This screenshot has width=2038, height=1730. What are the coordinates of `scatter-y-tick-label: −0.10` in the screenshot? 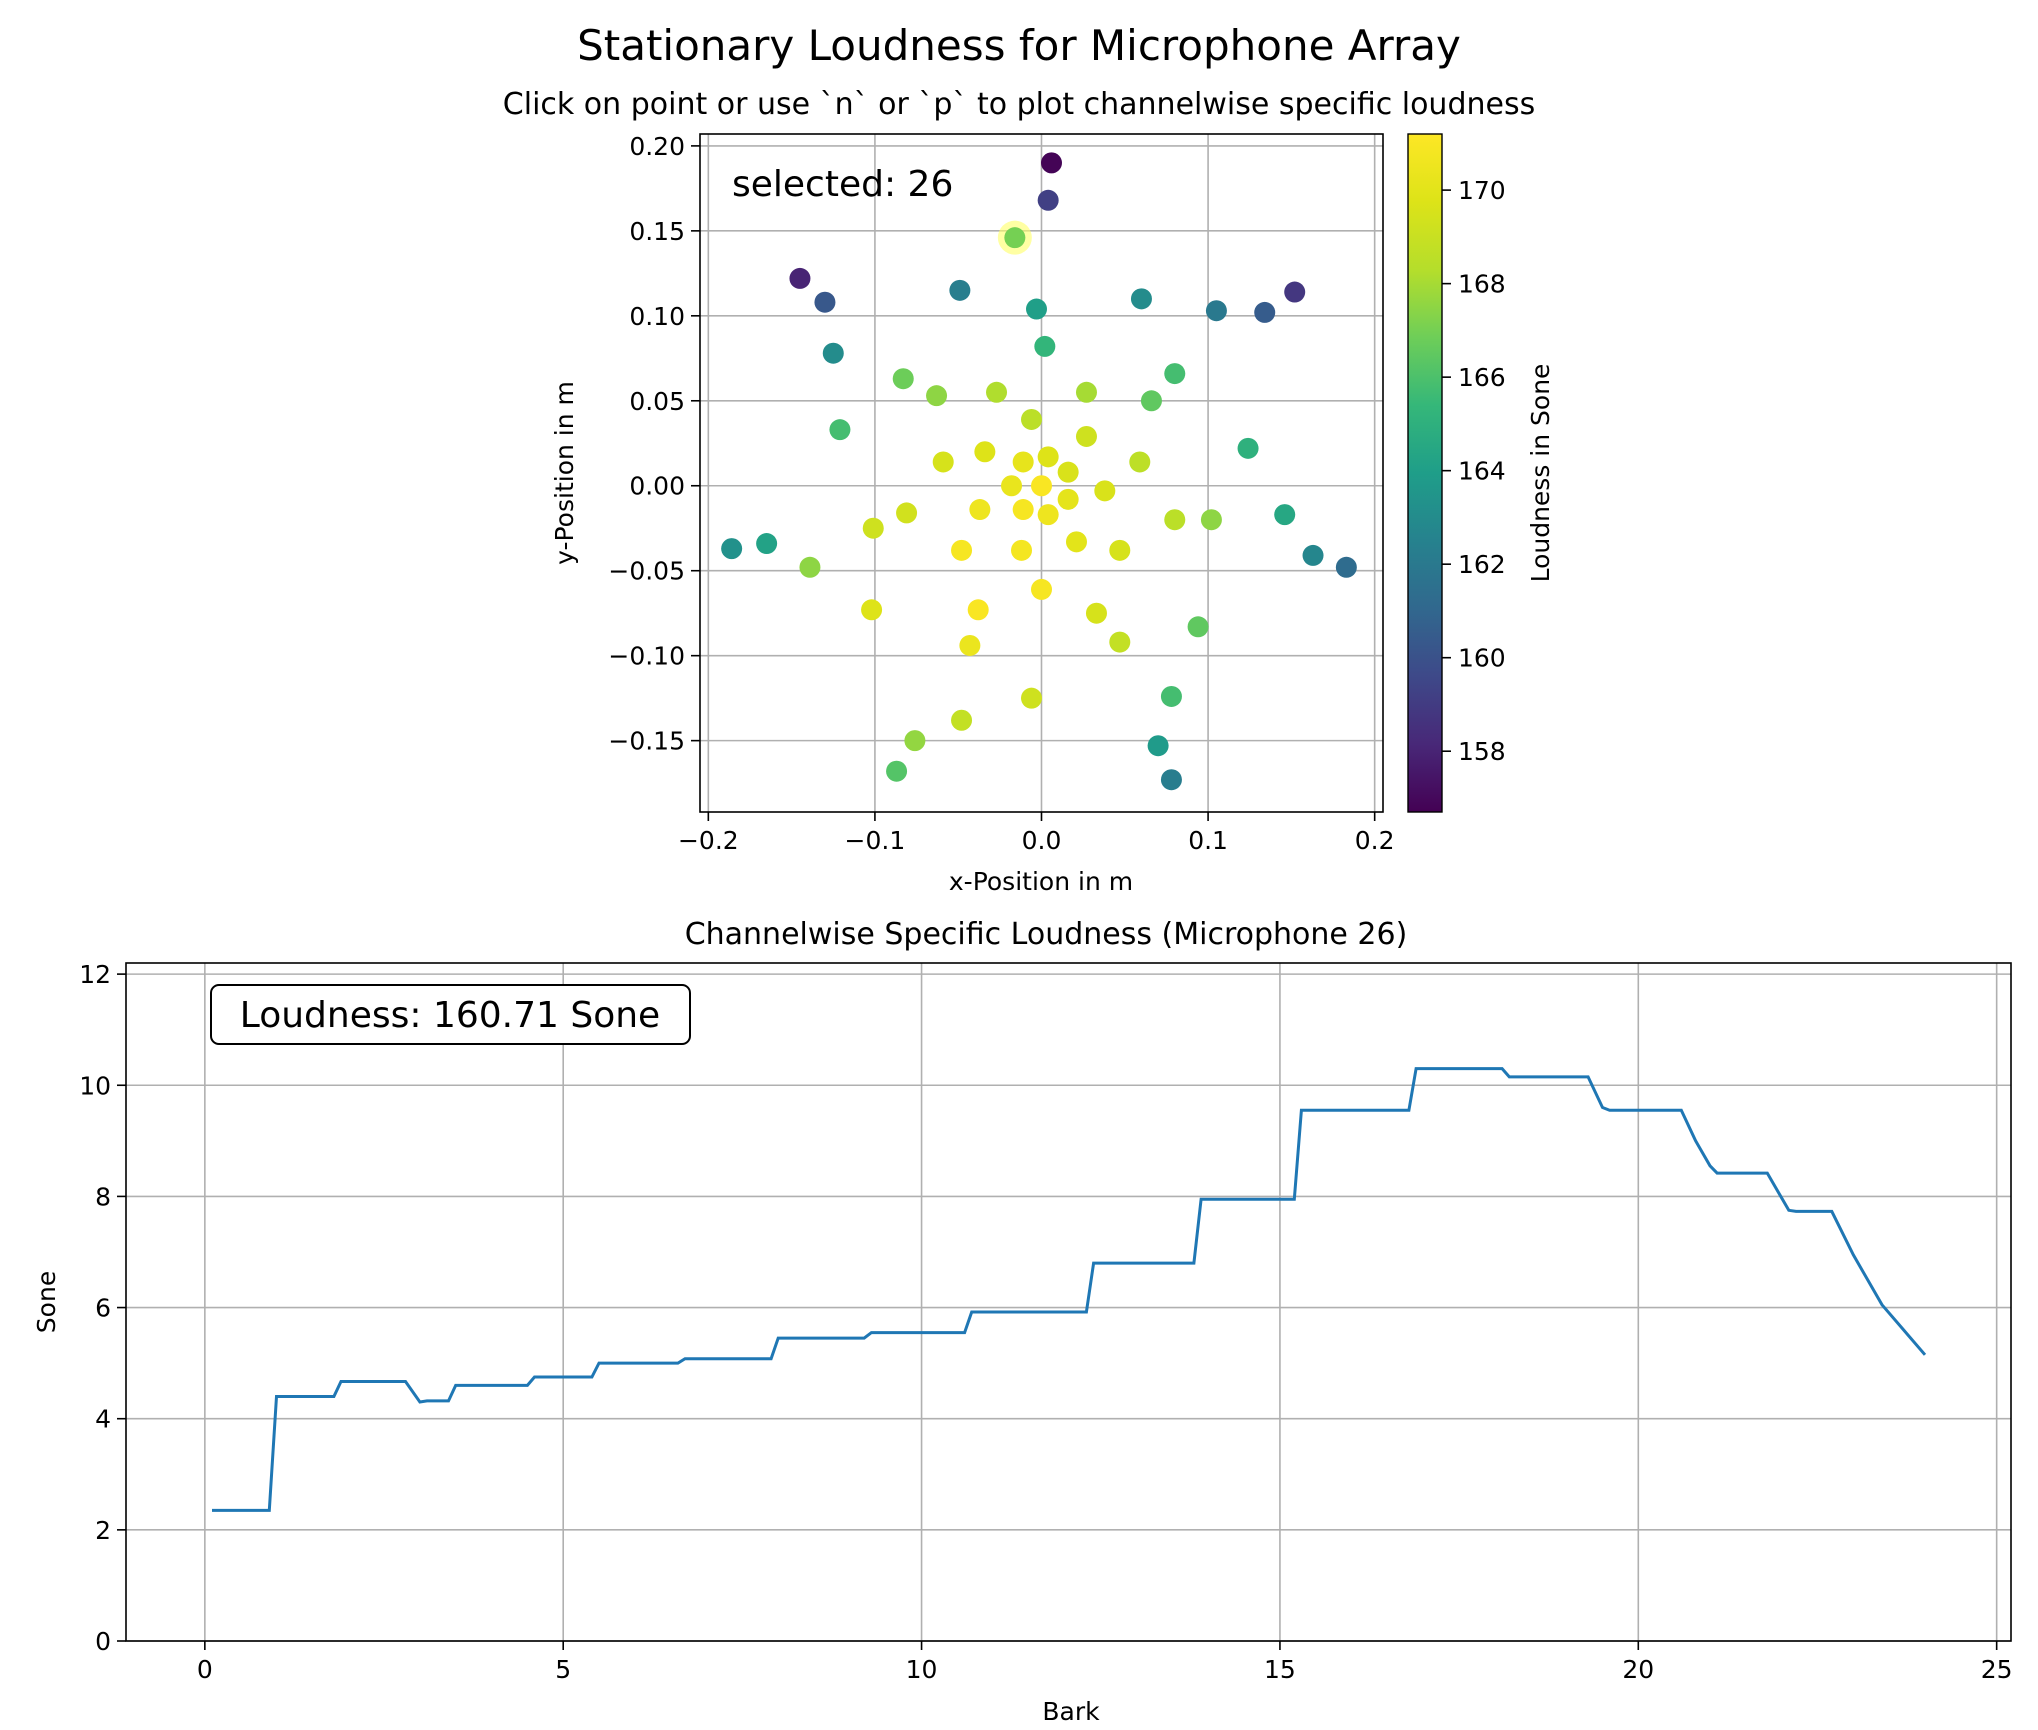 It's located at (646, 656).